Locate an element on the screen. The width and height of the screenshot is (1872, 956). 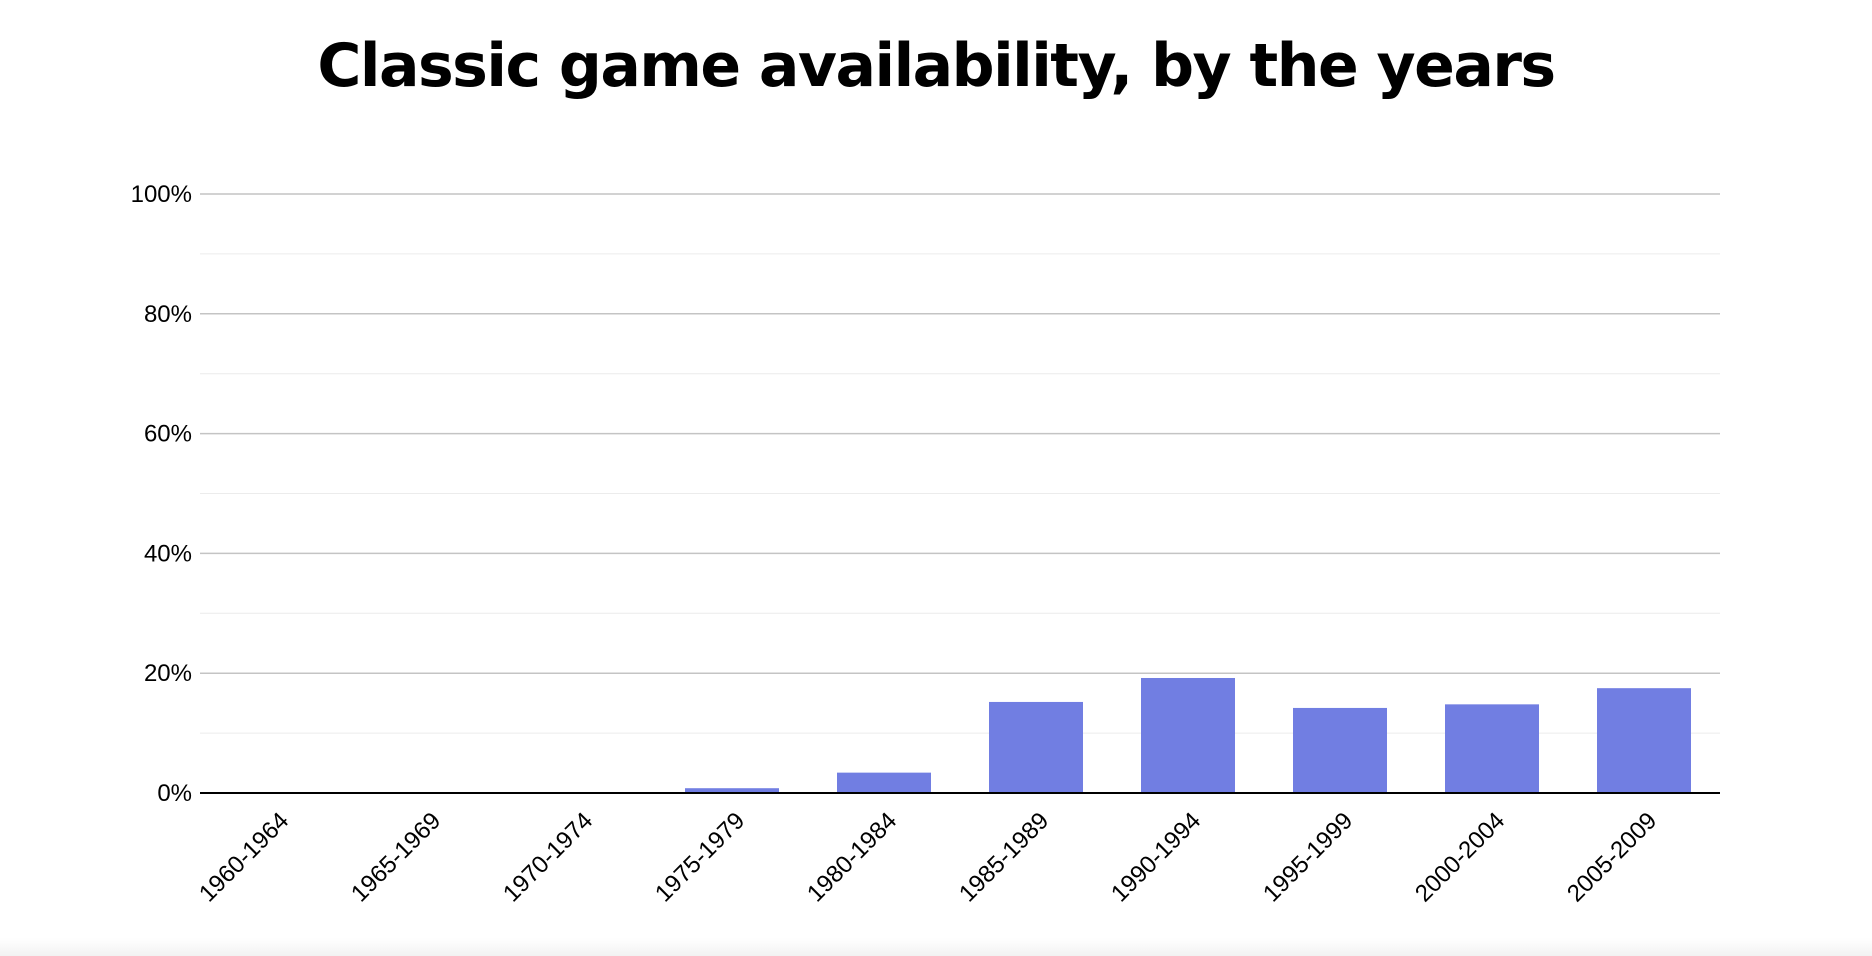
bar-1995-1999 is located at coordinates (1340, 750).